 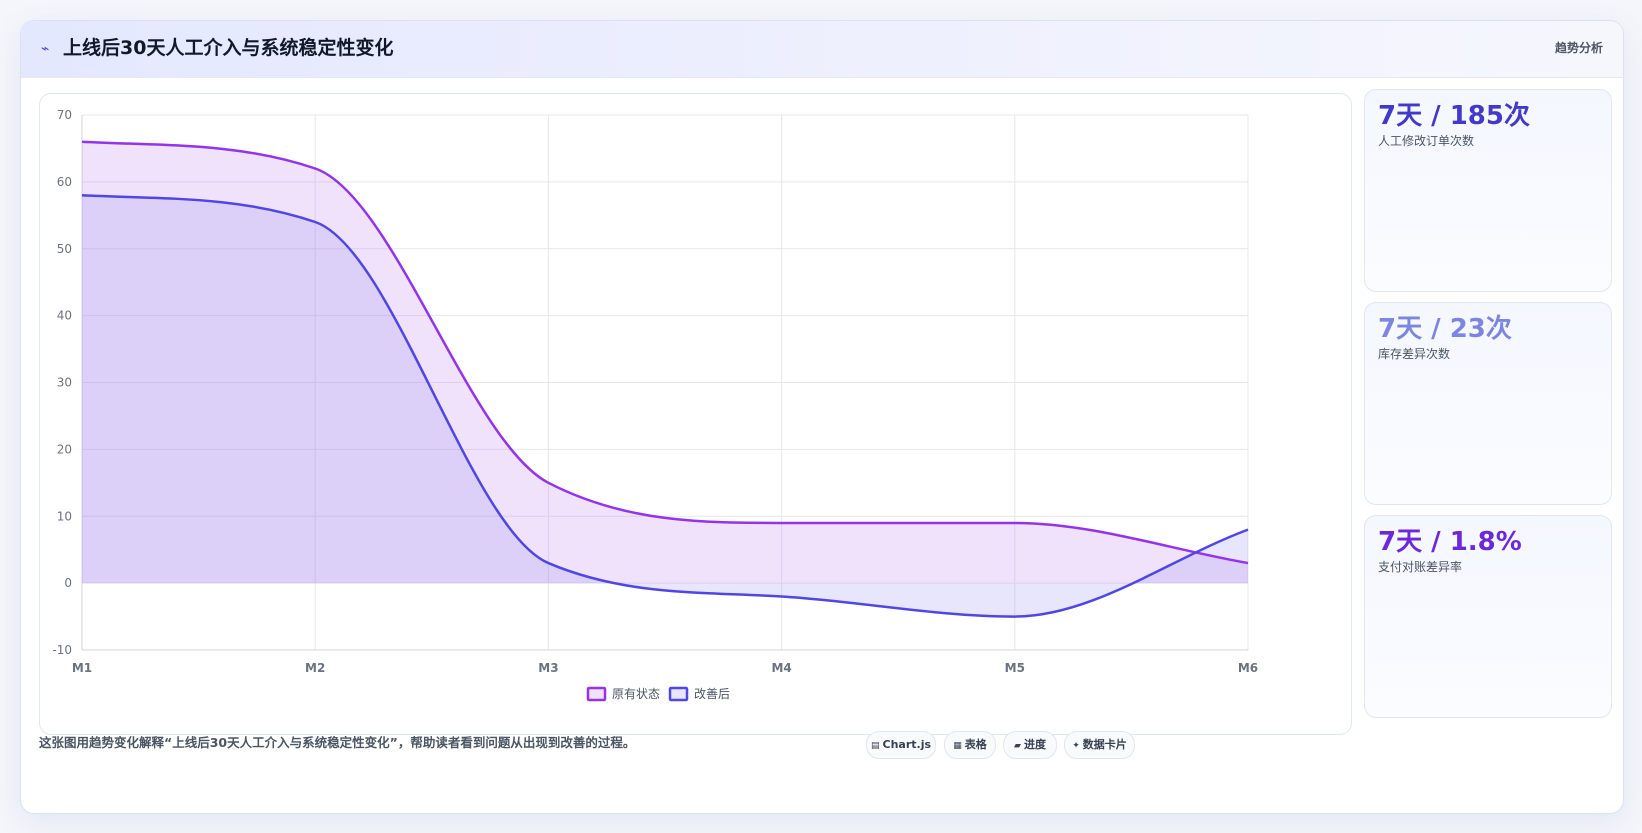 What do you see at coordinates (1454, 116) in the screenshot?
I see `stat-value: 7天 / 185次` at bounding box center [1454, 116].